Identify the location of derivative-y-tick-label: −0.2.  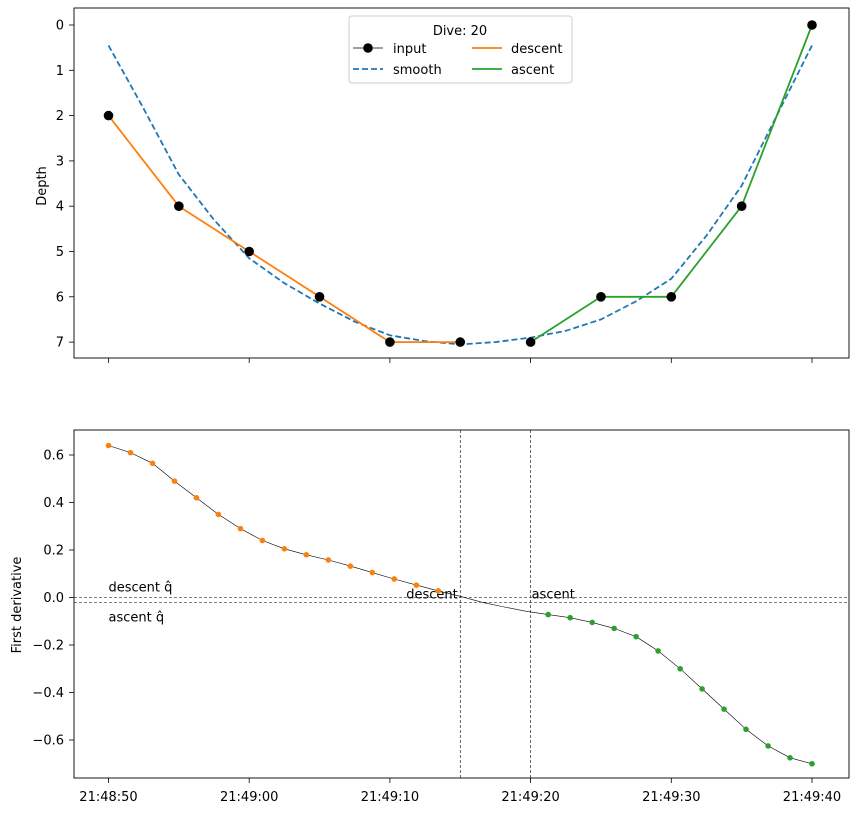
(48, 646).